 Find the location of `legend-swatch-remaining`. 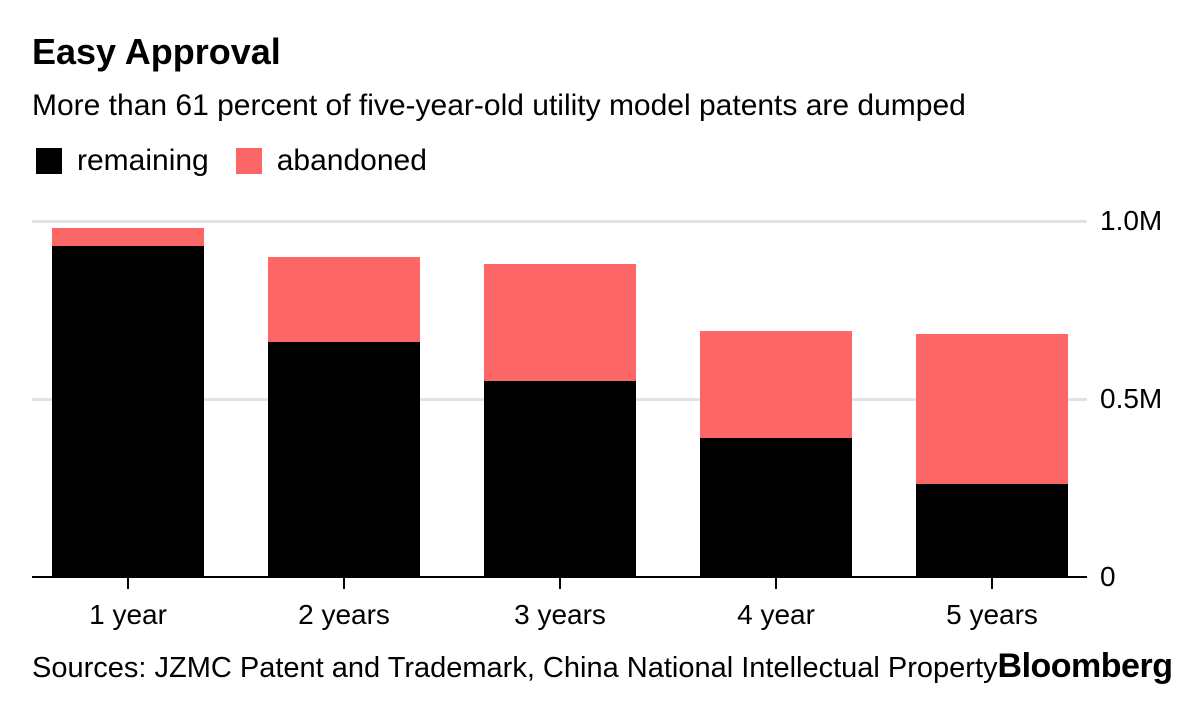

legend-swatch-remaining is located at coordinates (49, 161).